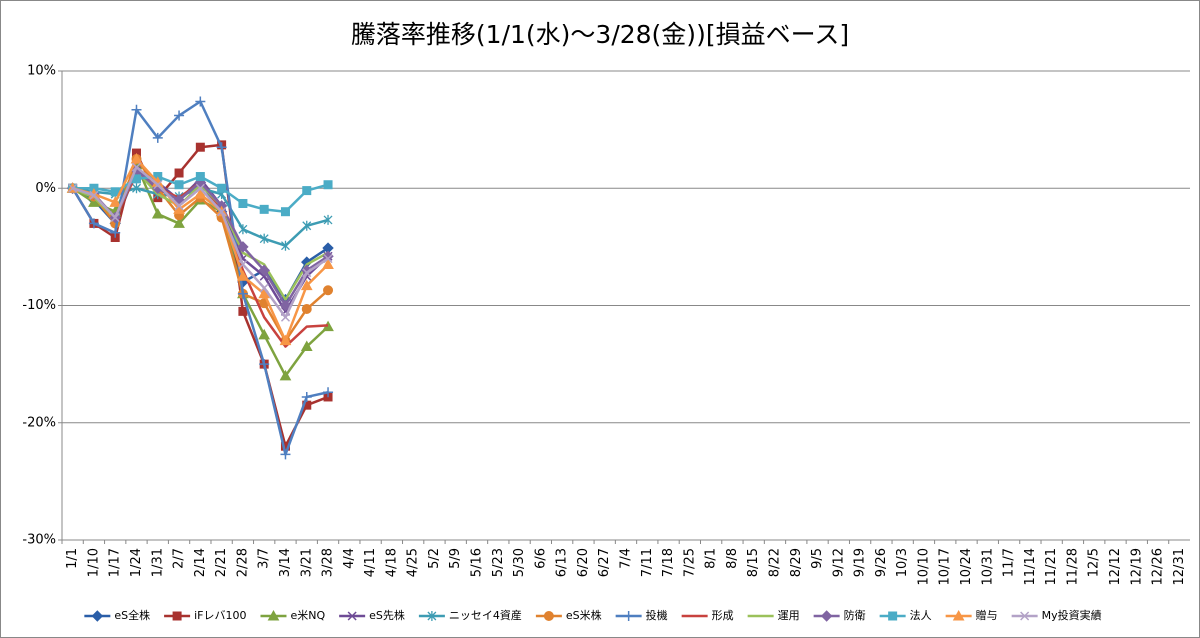 The width and height of the screenshot is (1200, 638). I want to click on legend-label: iFレバ100, so click(220, 615).